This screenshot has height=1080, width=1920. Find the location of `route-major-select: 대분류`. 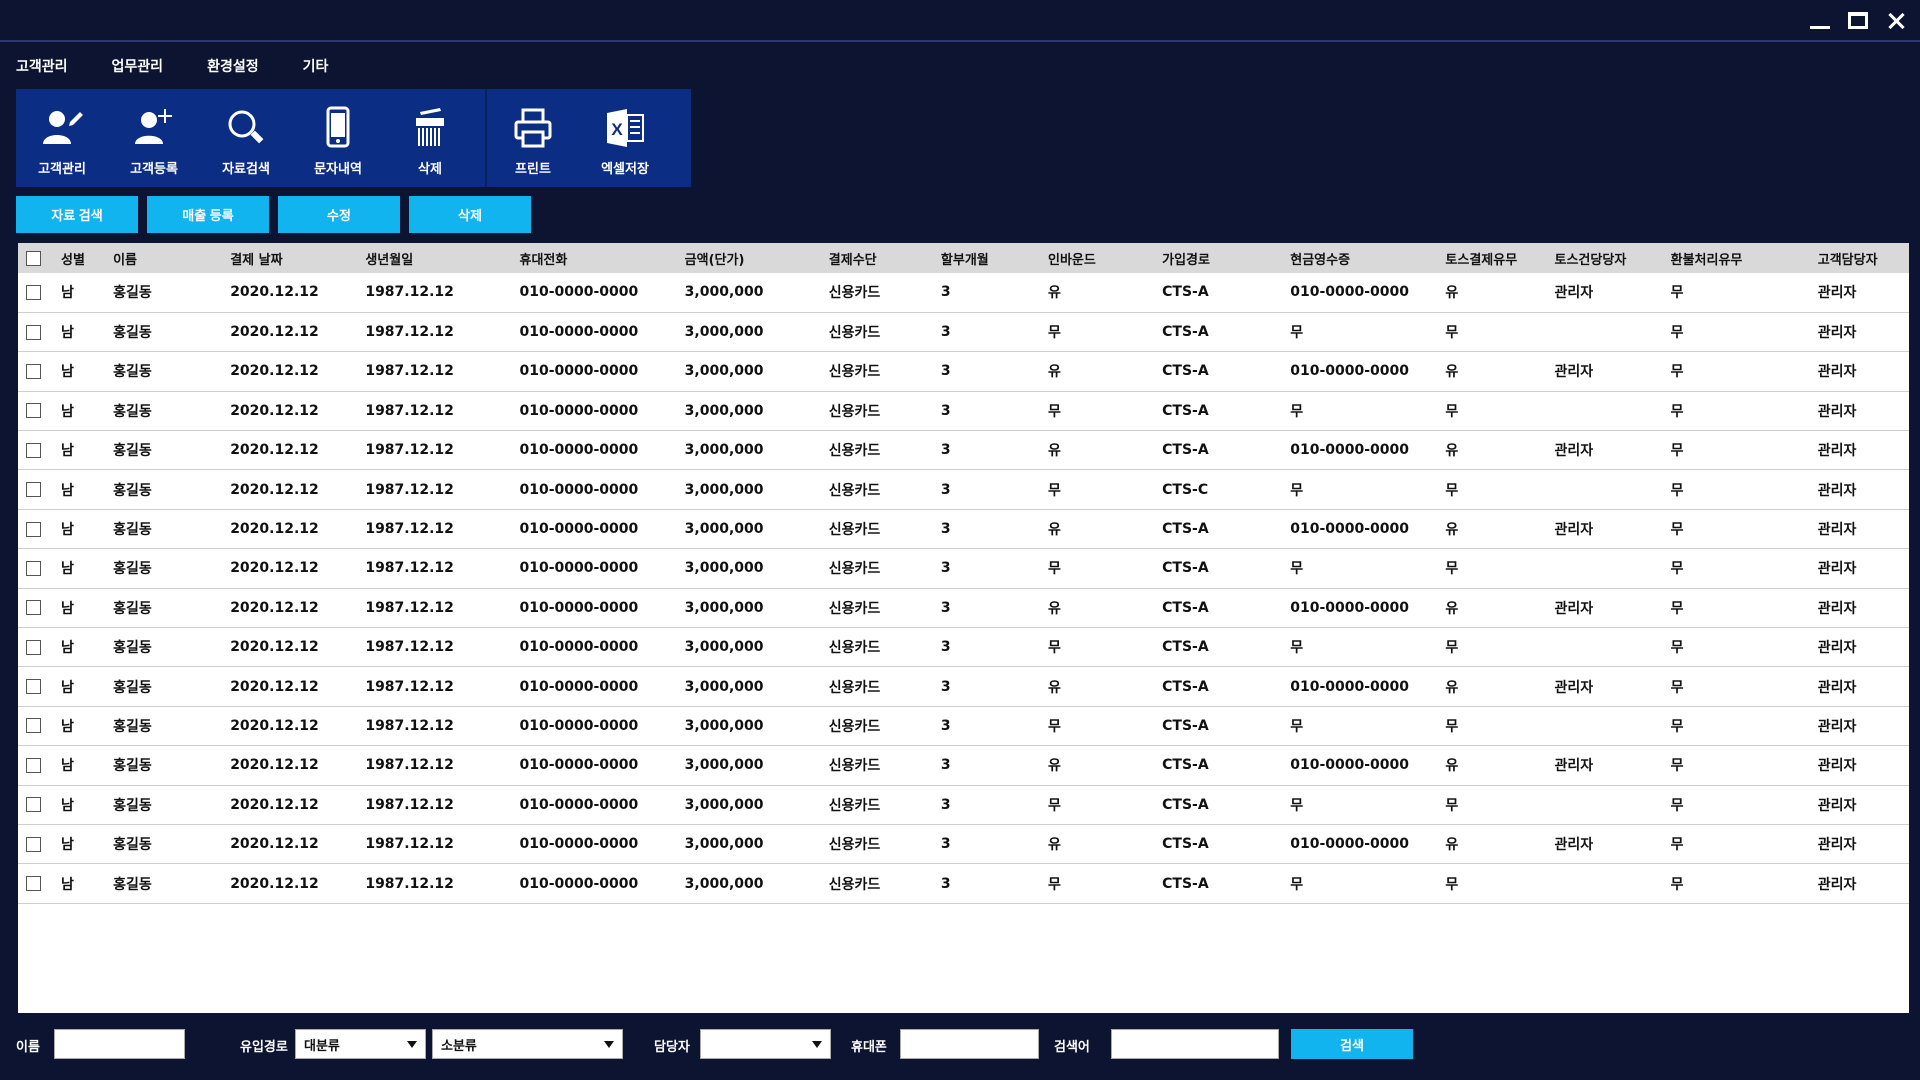

route-major-select: 대분류 is located at coordinates (360, 1044).